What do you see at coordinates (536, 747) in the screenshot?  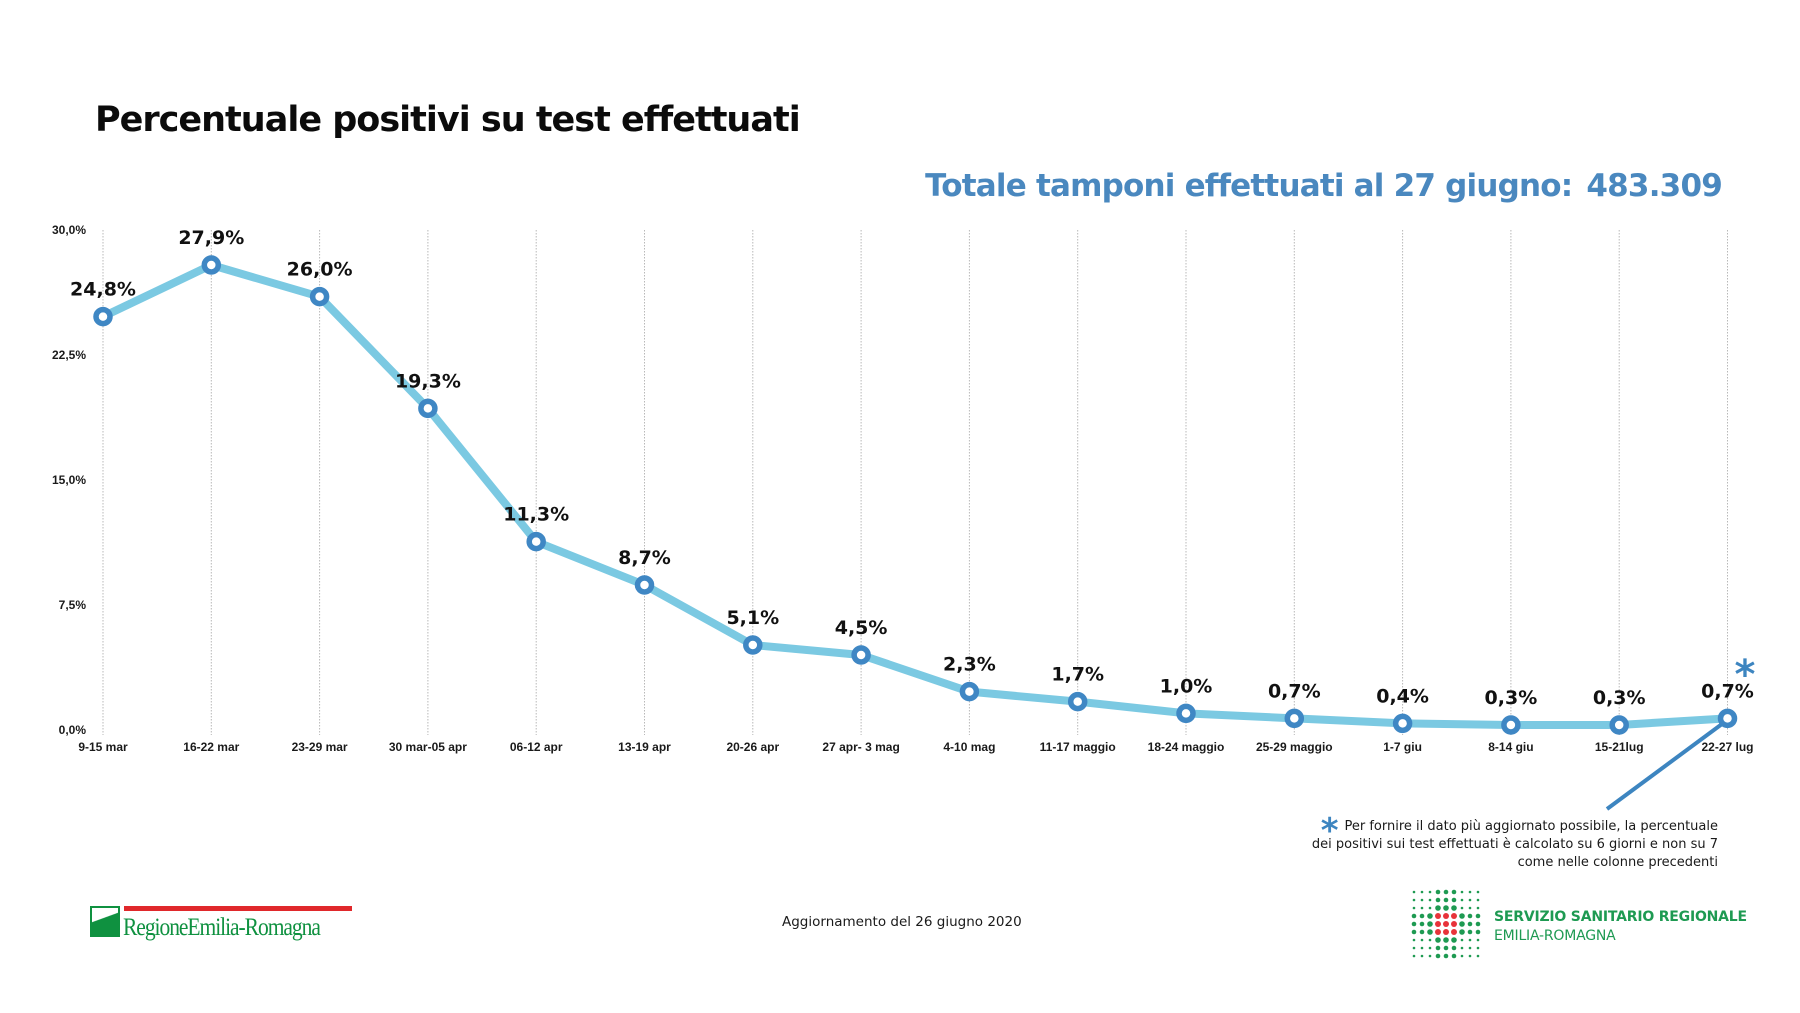 I see `x-tick-label: 06-12 apr` at bounding box center [536, 747].